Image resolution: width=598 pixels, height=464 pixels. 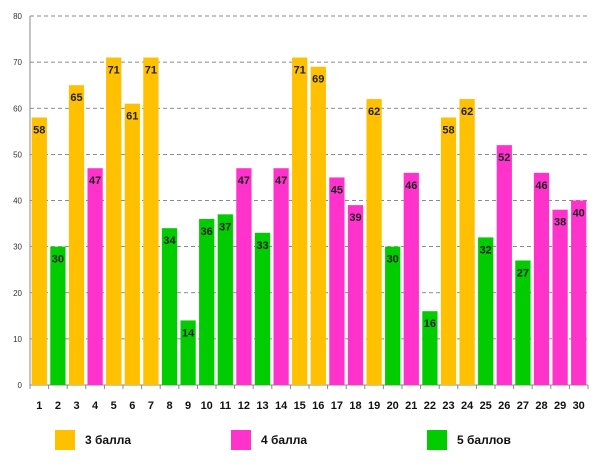 What do you see at coordinates (108, 440) in the screenshot?
I see `legend-label-3: 3 балла` at bounding box center [108, 440].